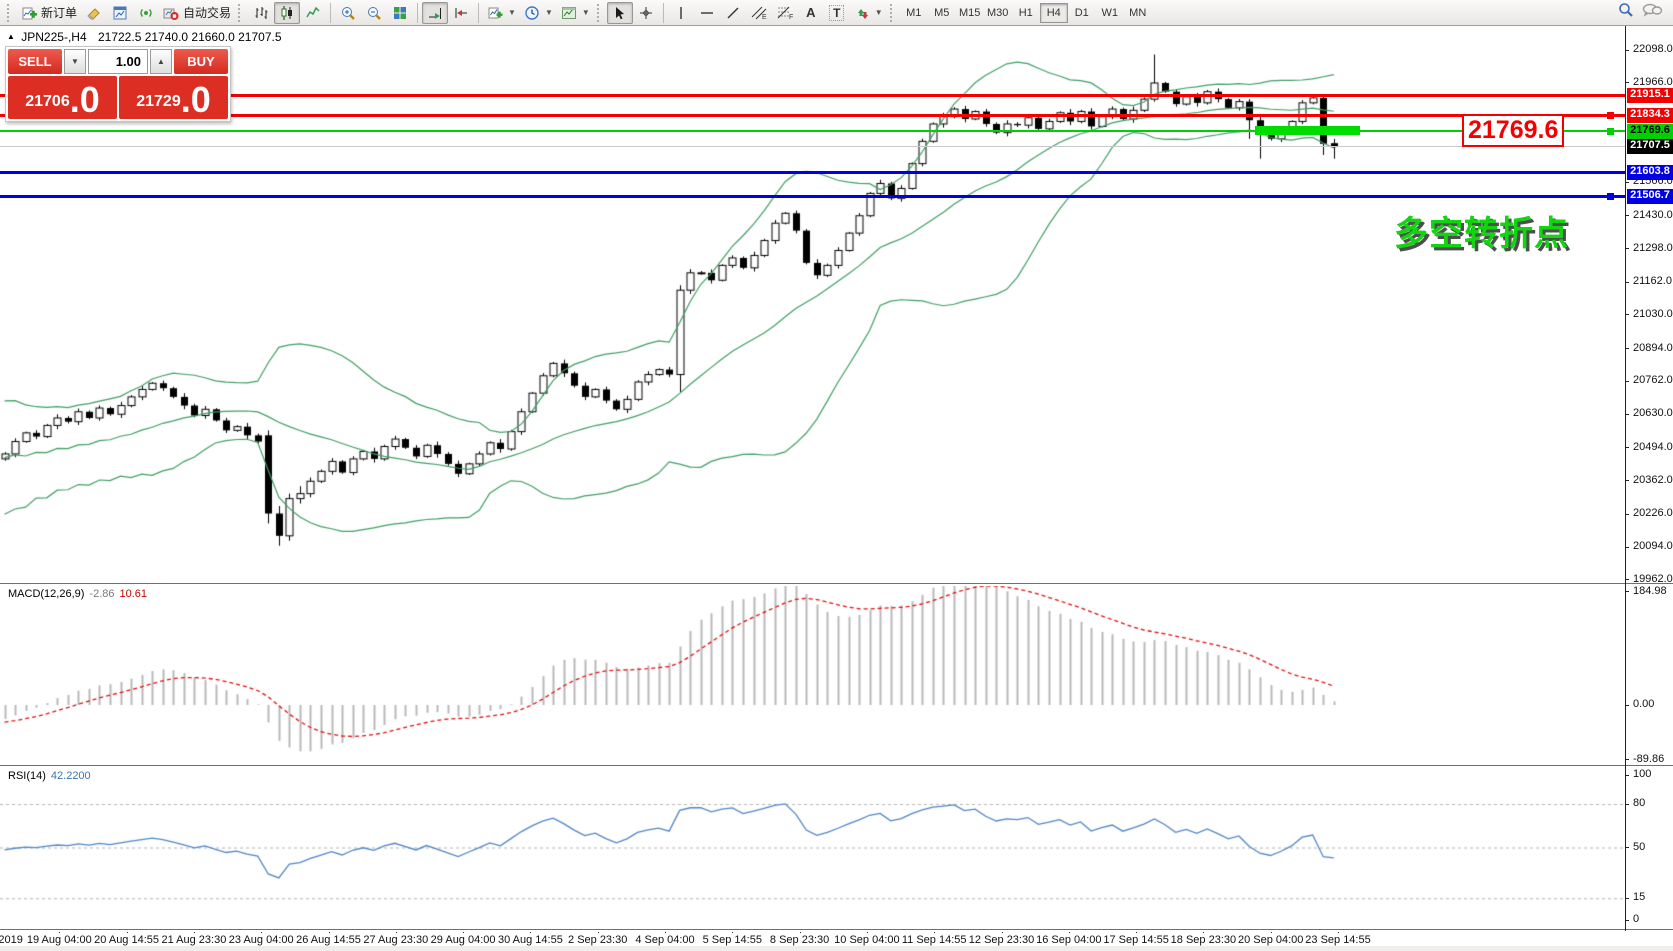 The width and height of the screenshot is (1673, 951). What do you see at coordinates (942, 13) in the screenshot?
I see `timeframe-m5-button: M5` at bounding box center [942, 13].